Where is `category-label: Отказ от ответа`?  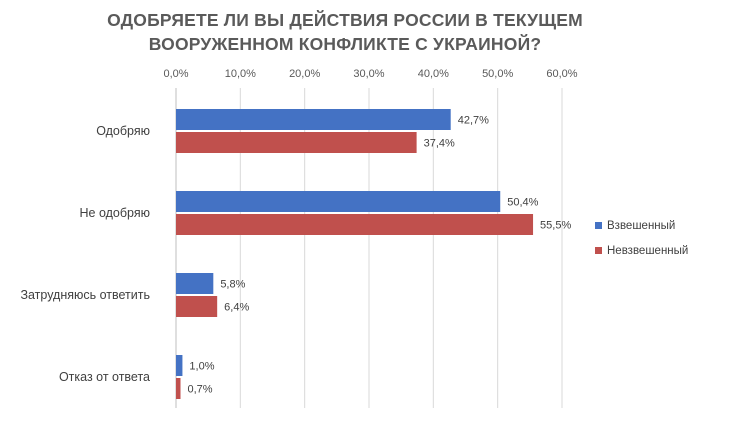
category-label: Отказ от ответа is located at coordinates (104, 377).